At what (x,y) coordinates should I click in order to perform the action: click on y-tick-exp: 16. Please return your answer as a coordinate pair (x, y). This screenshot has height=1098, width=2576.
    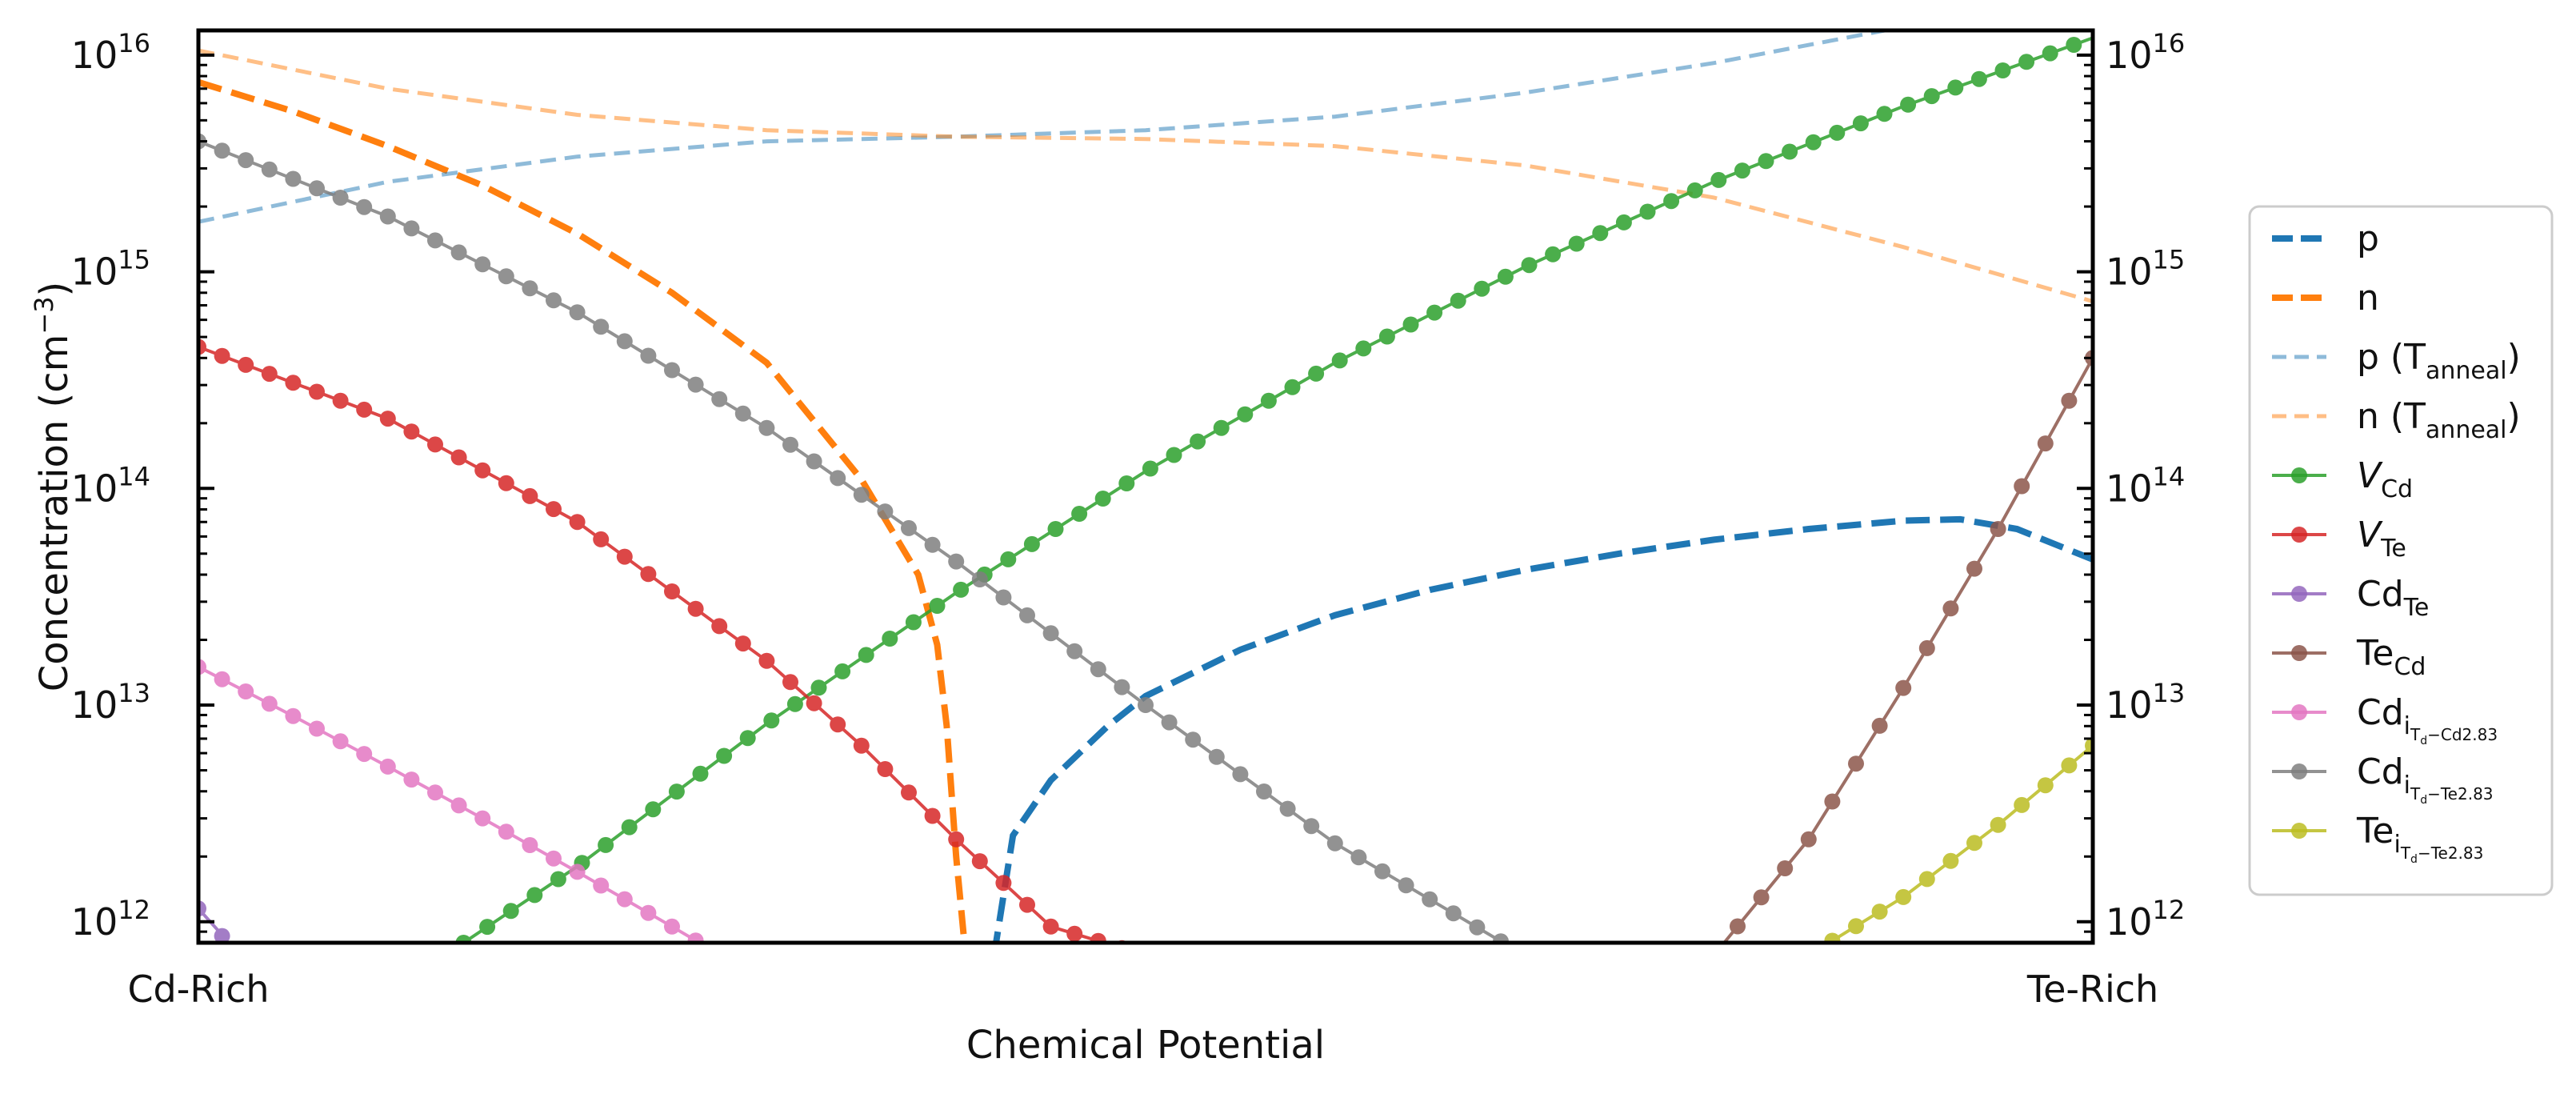
    Looking at the image, I should click on (2169, 43).